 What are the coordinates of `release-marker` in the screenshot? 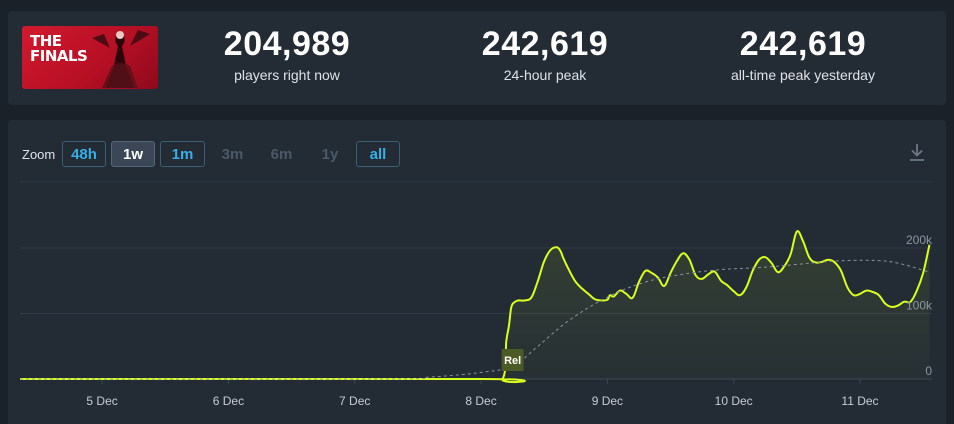 It's located at (512, 360).